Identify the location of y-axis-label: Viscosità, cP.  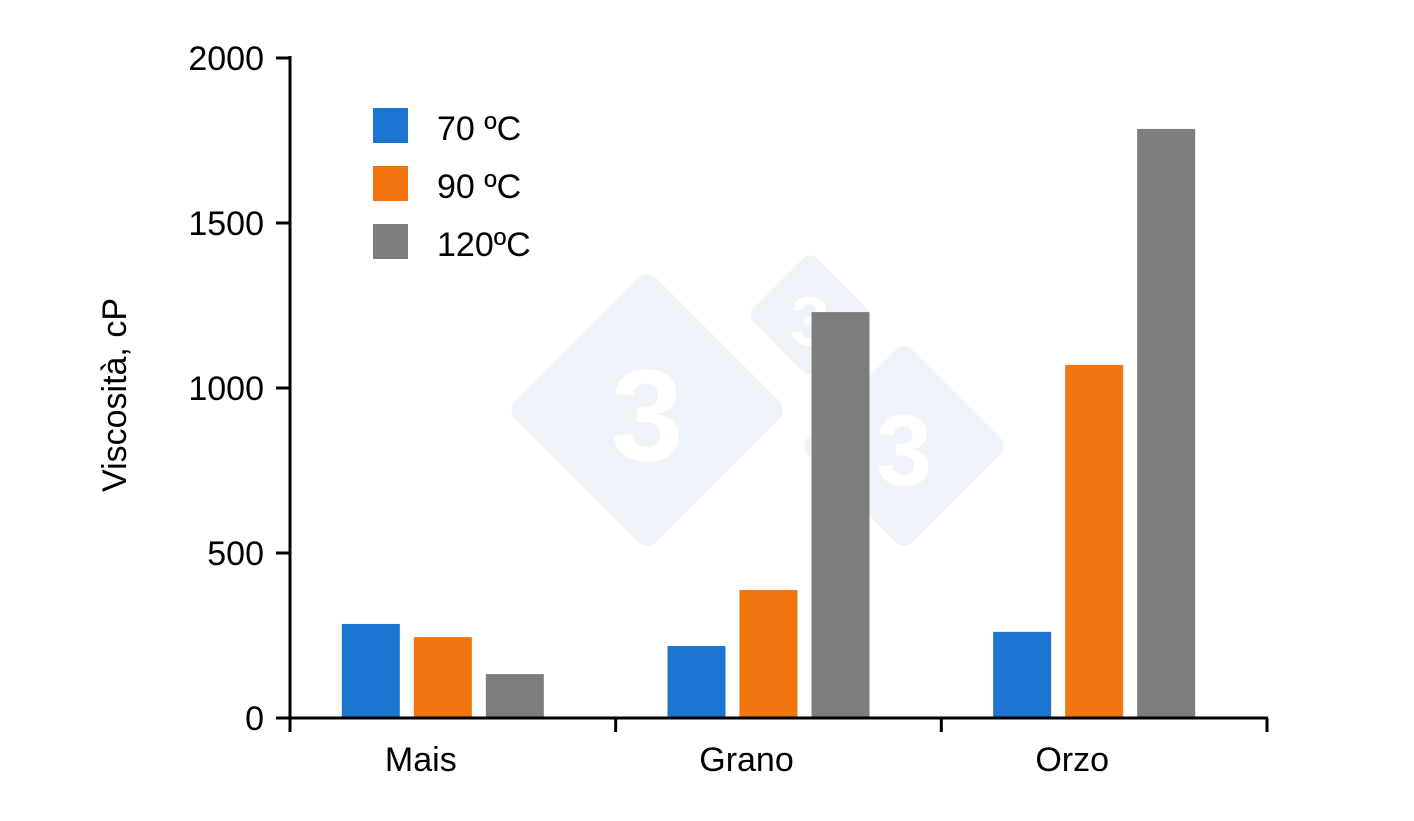
(115, 395).